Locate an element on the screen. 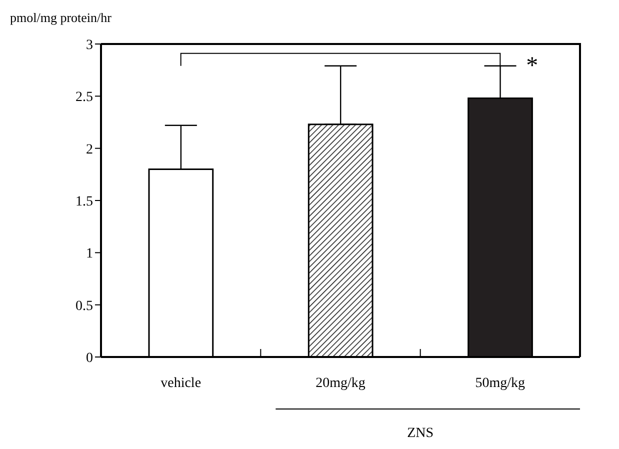 This screenshot has height=449, width=619. text: ZNS is located at coordinates (420, 433).